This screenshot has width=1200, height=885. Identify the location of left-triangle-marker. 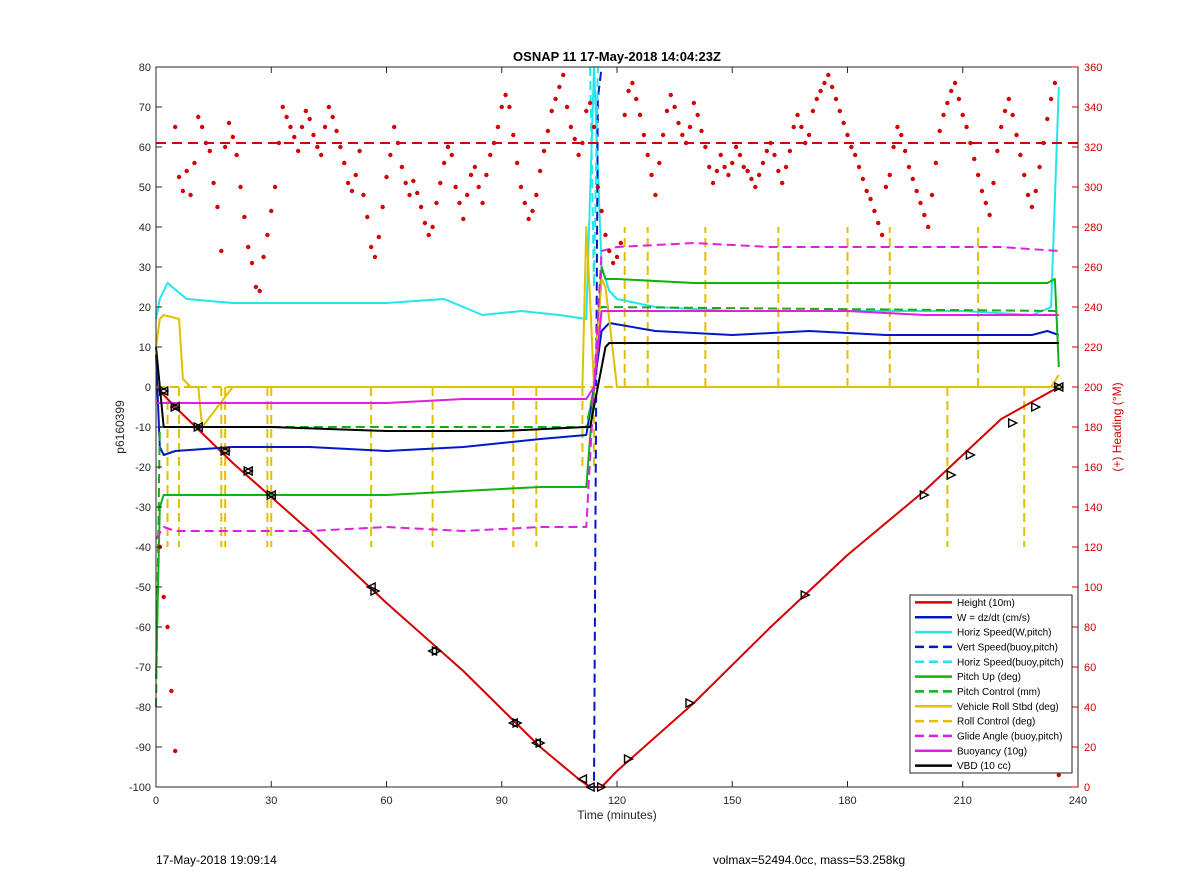
(582, 779).